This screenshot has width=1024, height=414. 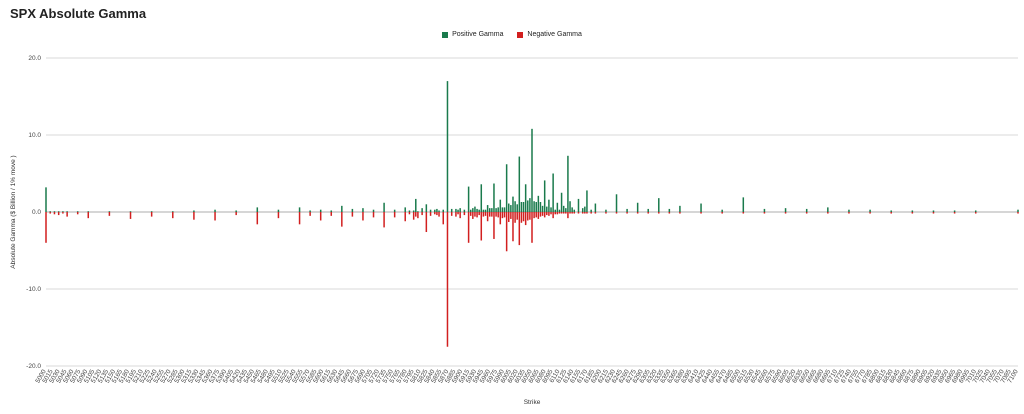 I want to click on legend-item-negative: Negative Gamma, so click(x=549, y=34).